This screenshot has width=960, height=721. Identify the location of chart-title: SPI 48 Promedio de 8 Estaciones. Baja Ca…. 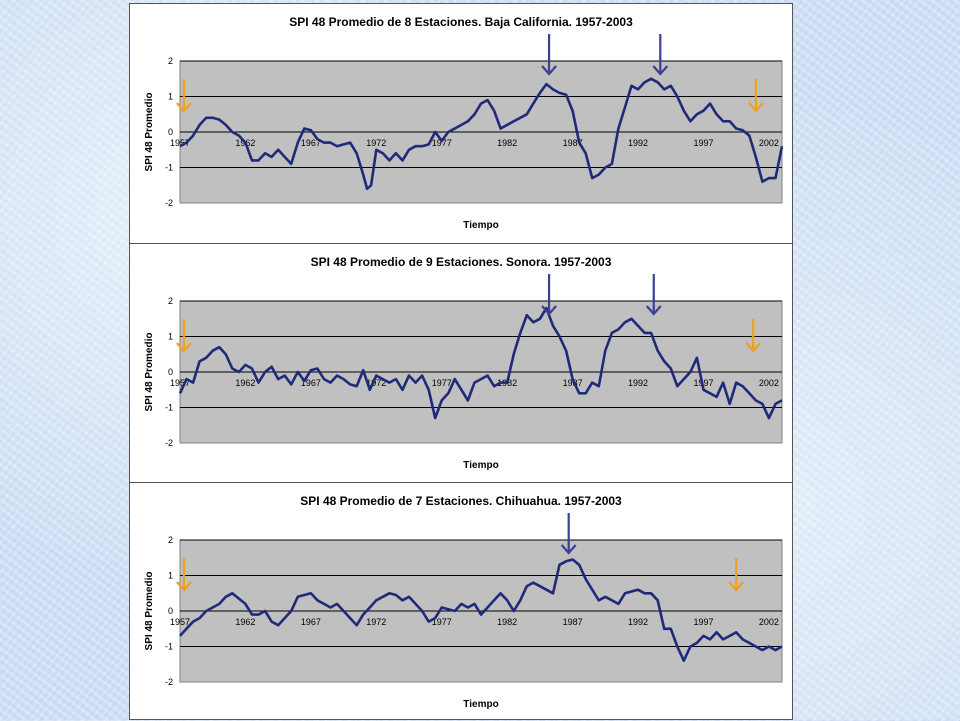
(461, 22).